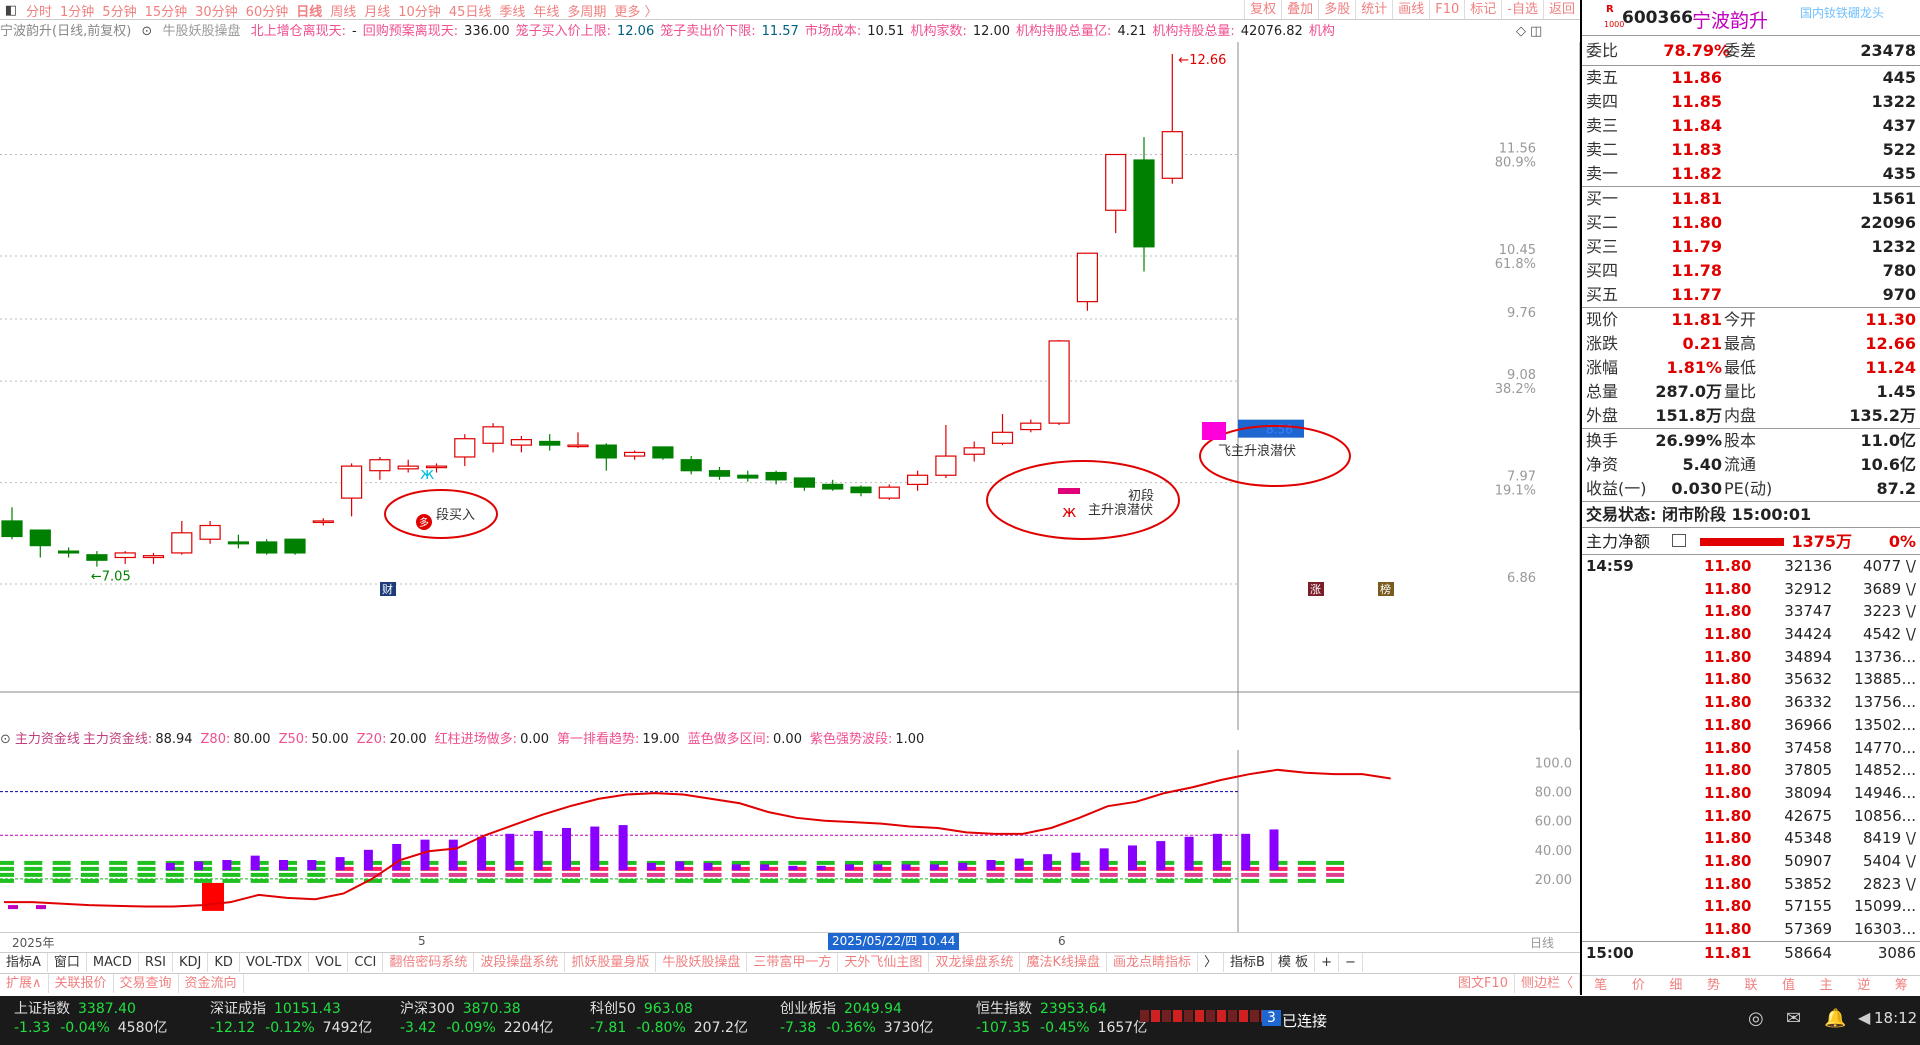 The height and width of the screenshot is (1045, 1920). What do you see at coordinates (91, 1018) in the screenshot?
I see `market-index: 上证指数 3387.40 -1.33 -0.04% 4580亿` at bounding box center [91, 1018].